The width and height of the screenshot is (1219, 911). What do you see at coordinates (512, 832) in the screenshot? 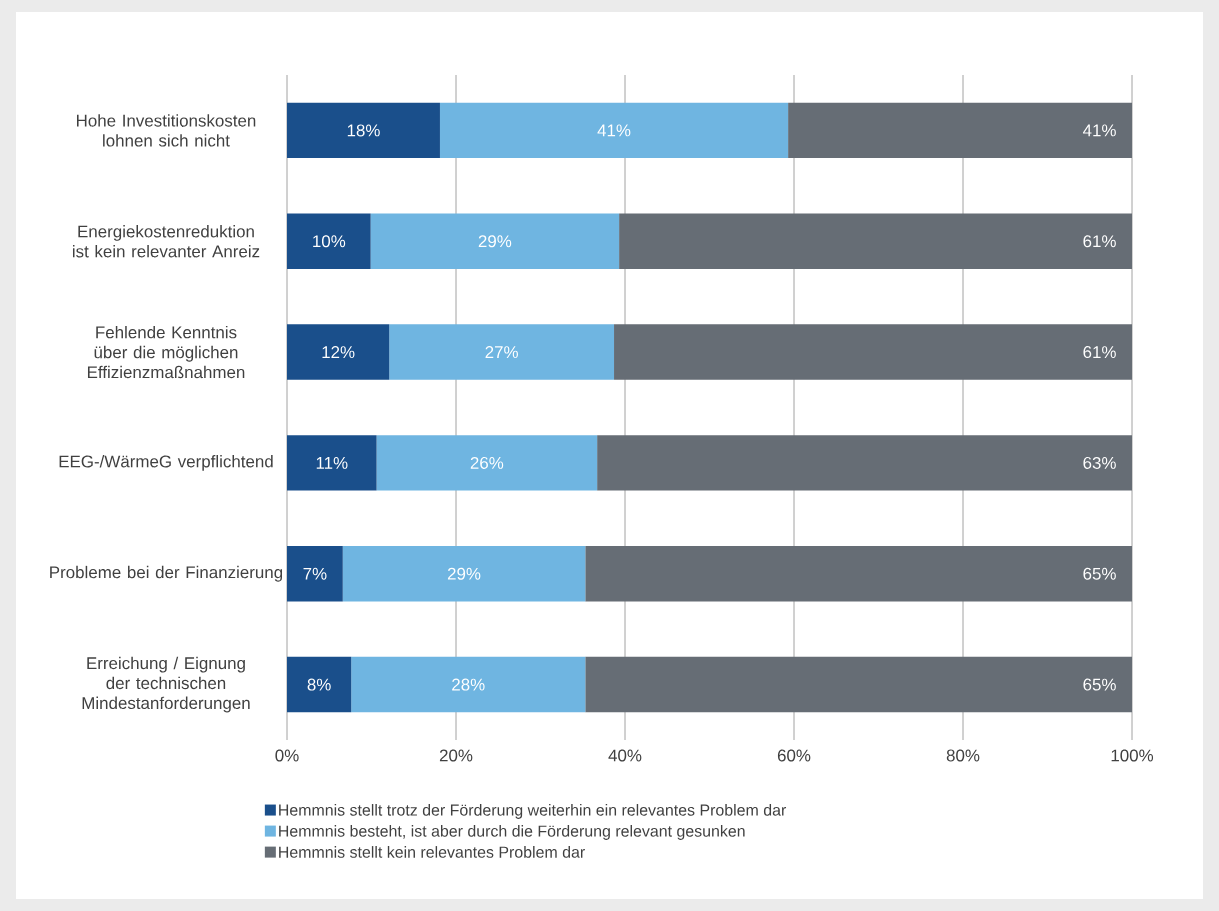
I see `legend-label: Hemmnis besteht, ist aber durch die Förderung relevant gesunken` at bounding box center [512, 832].